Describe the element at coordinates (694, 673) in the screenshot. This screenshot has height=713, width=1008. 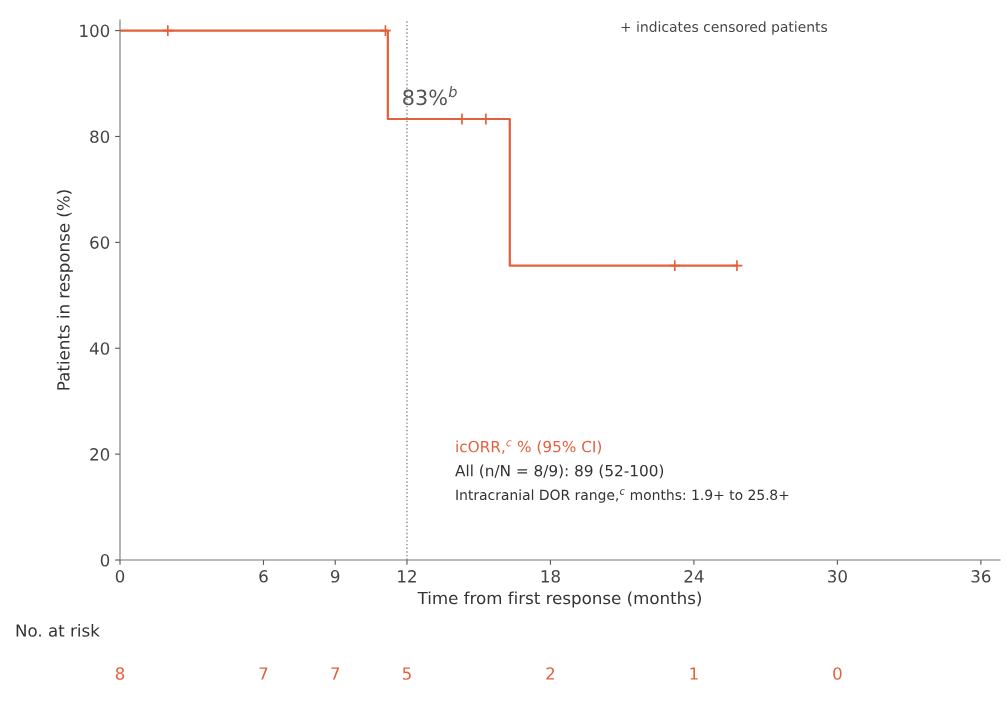
I see `text: 1` at that location.